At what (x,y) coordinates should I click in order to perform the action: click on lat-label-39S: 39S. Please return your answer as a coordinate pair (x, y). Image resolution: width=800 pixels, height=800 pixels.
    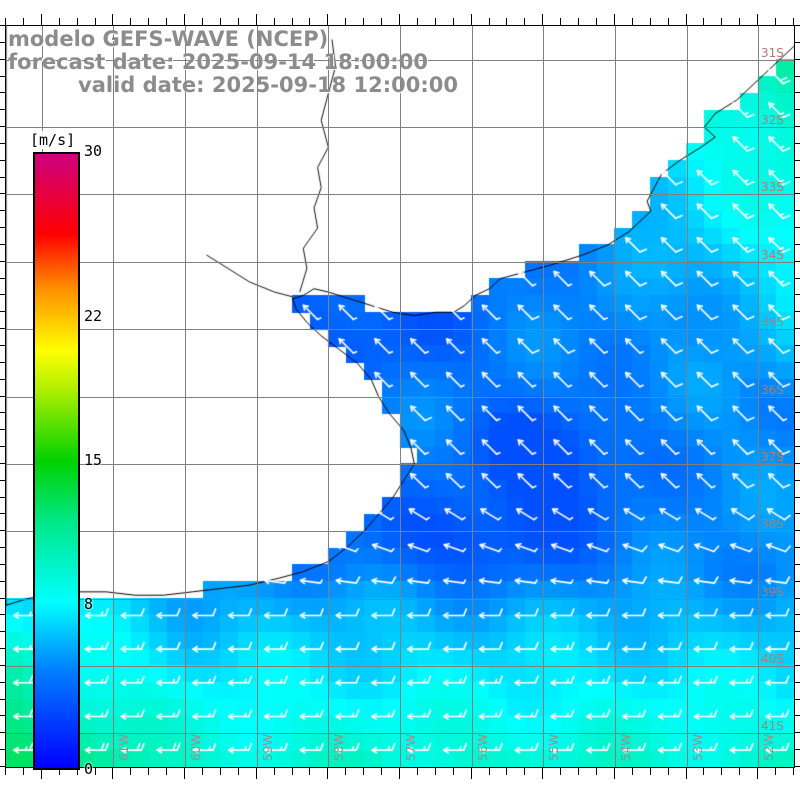
    Looking at the image, I should click on (772, 591).